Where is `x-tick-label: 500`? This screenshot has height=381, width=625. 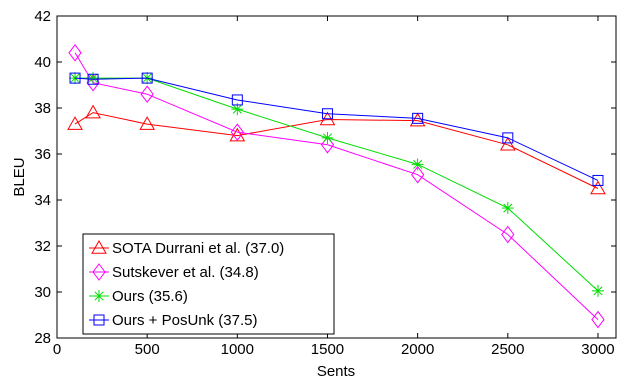 x-tick-label: 500 is located at coordinates (147, 349).